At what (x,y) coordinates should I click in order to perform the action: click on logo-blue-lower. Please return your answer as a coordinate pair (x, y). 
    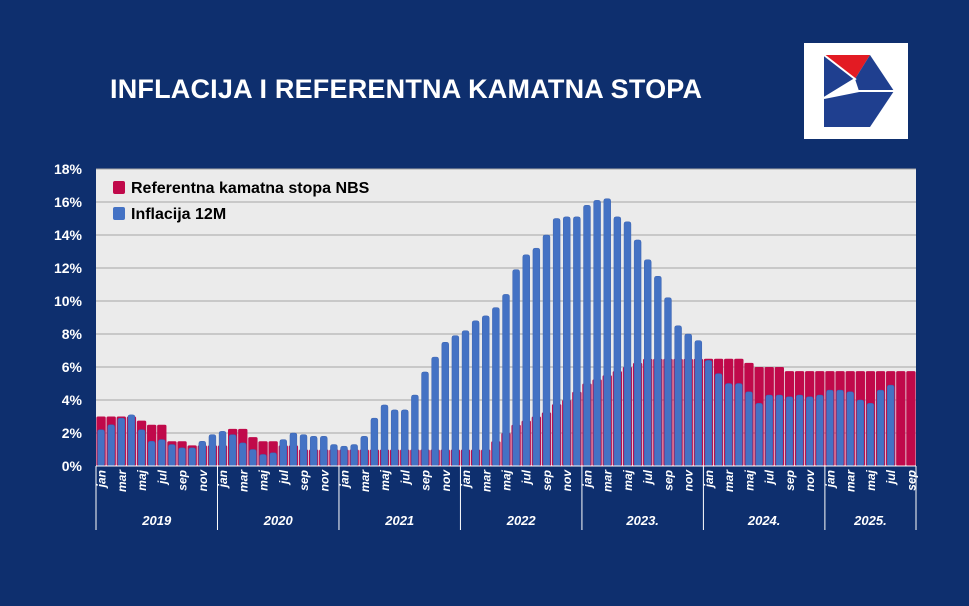
    Looking at the image, I should click on (859, 109).